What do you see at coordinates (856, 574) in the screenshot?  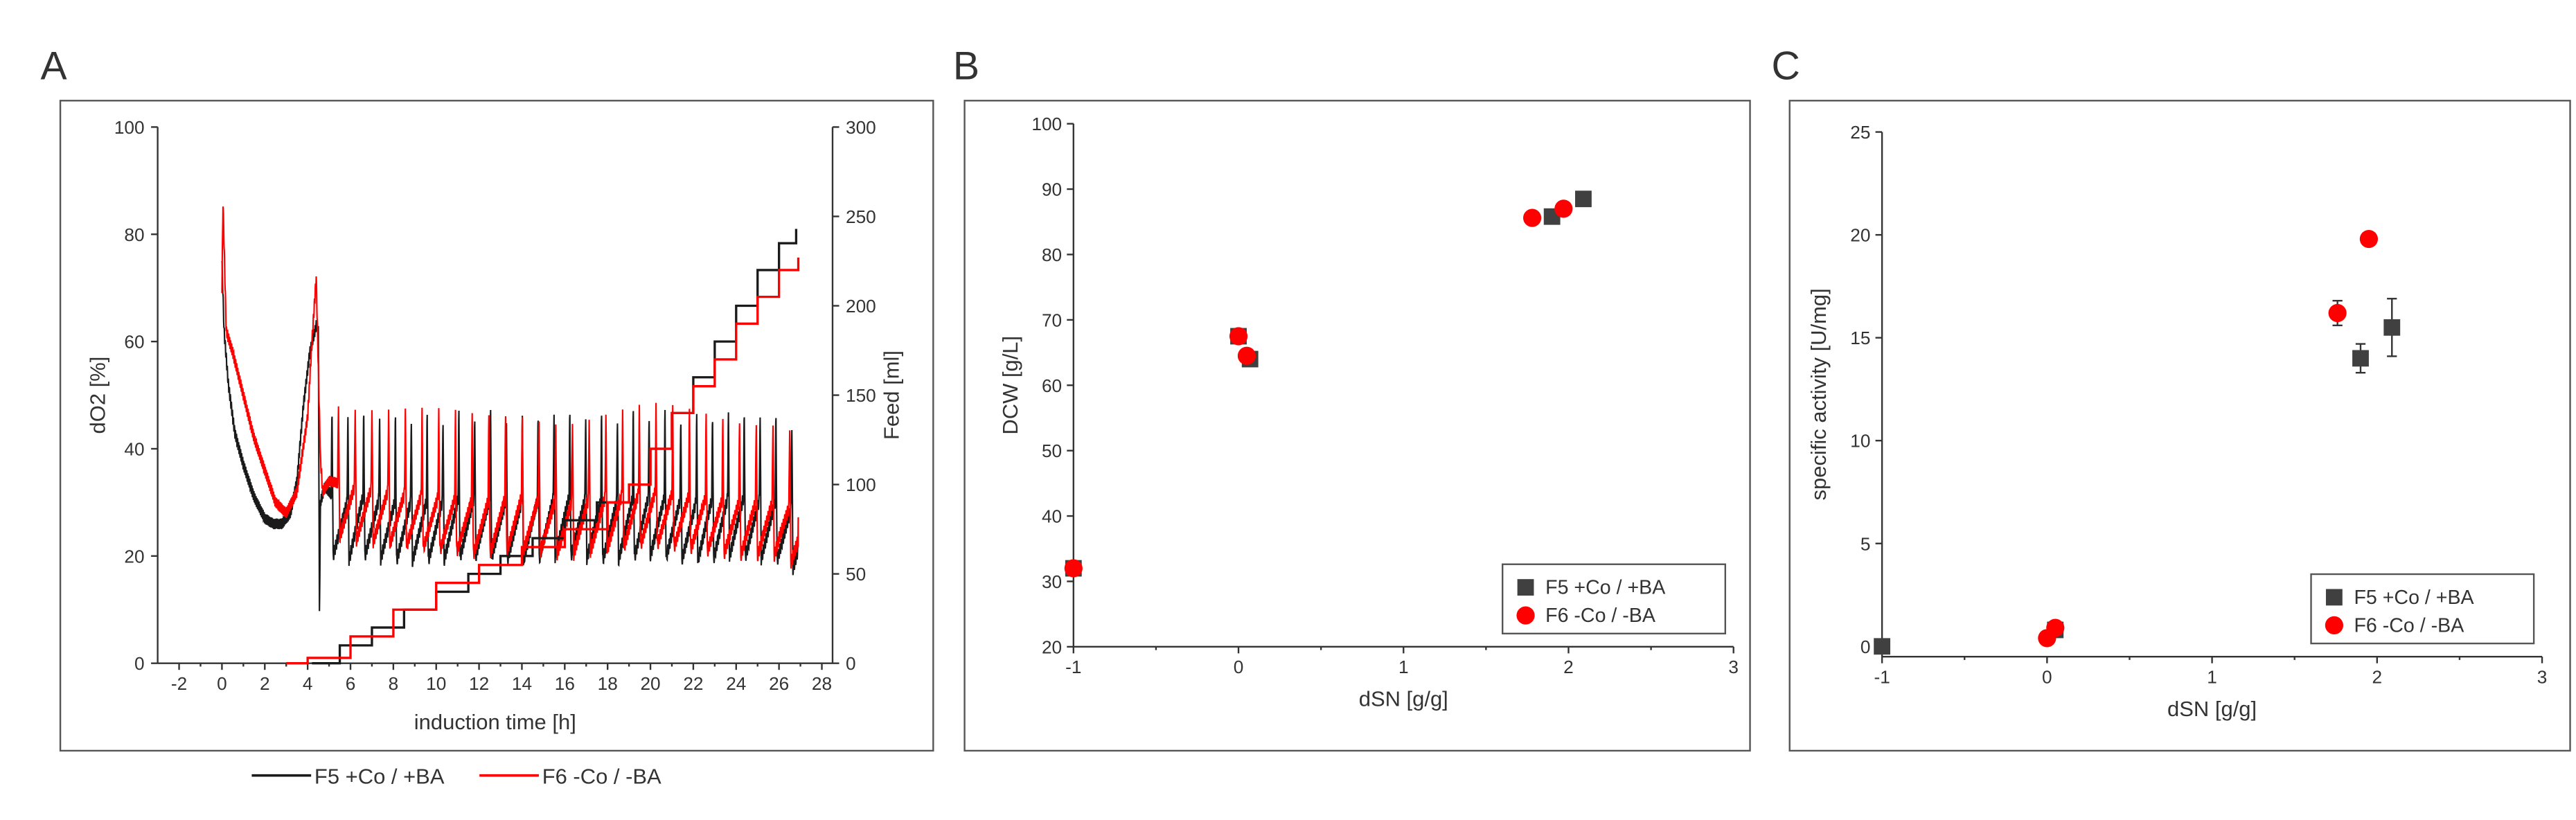 I see `a-y2-tick-label: 50` at bounding box center [856, 574].